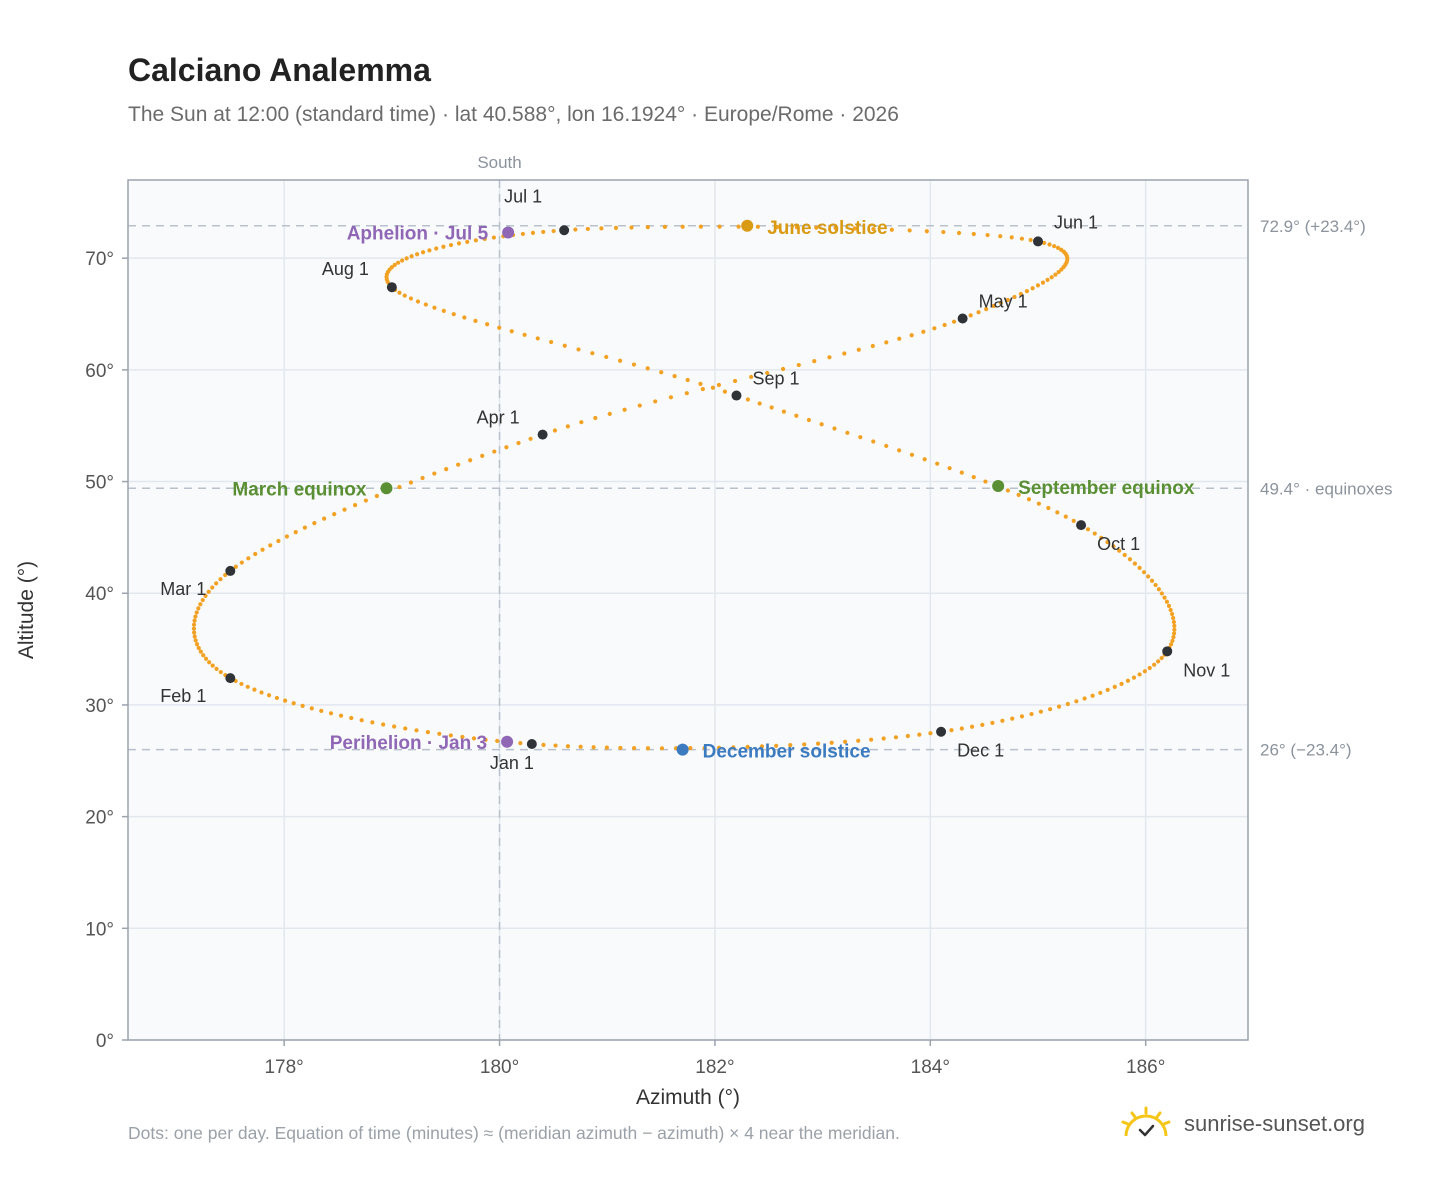 The width and height of the screenshot is (1448, 1188). I want to click on reference-line-label: 26° (−23.4°), so click(1306, 750).